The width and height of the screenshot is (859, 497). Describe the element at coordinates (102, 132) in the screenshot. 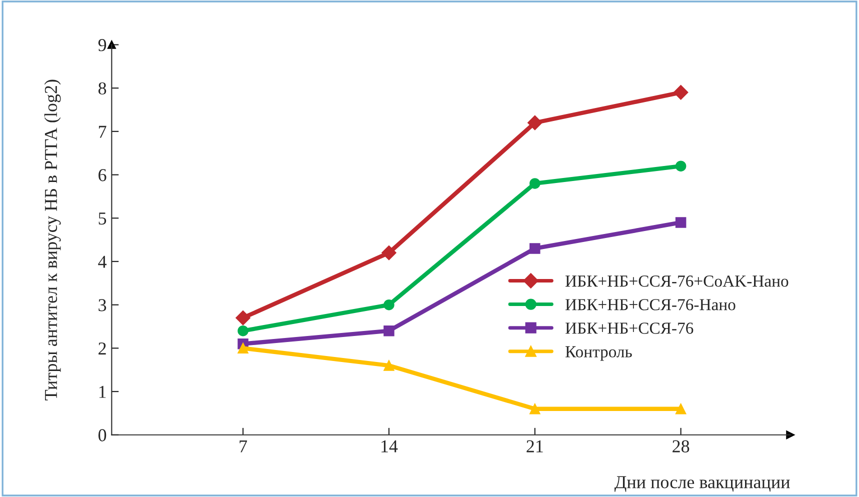

I see `y-tick-label: 7` at that location.